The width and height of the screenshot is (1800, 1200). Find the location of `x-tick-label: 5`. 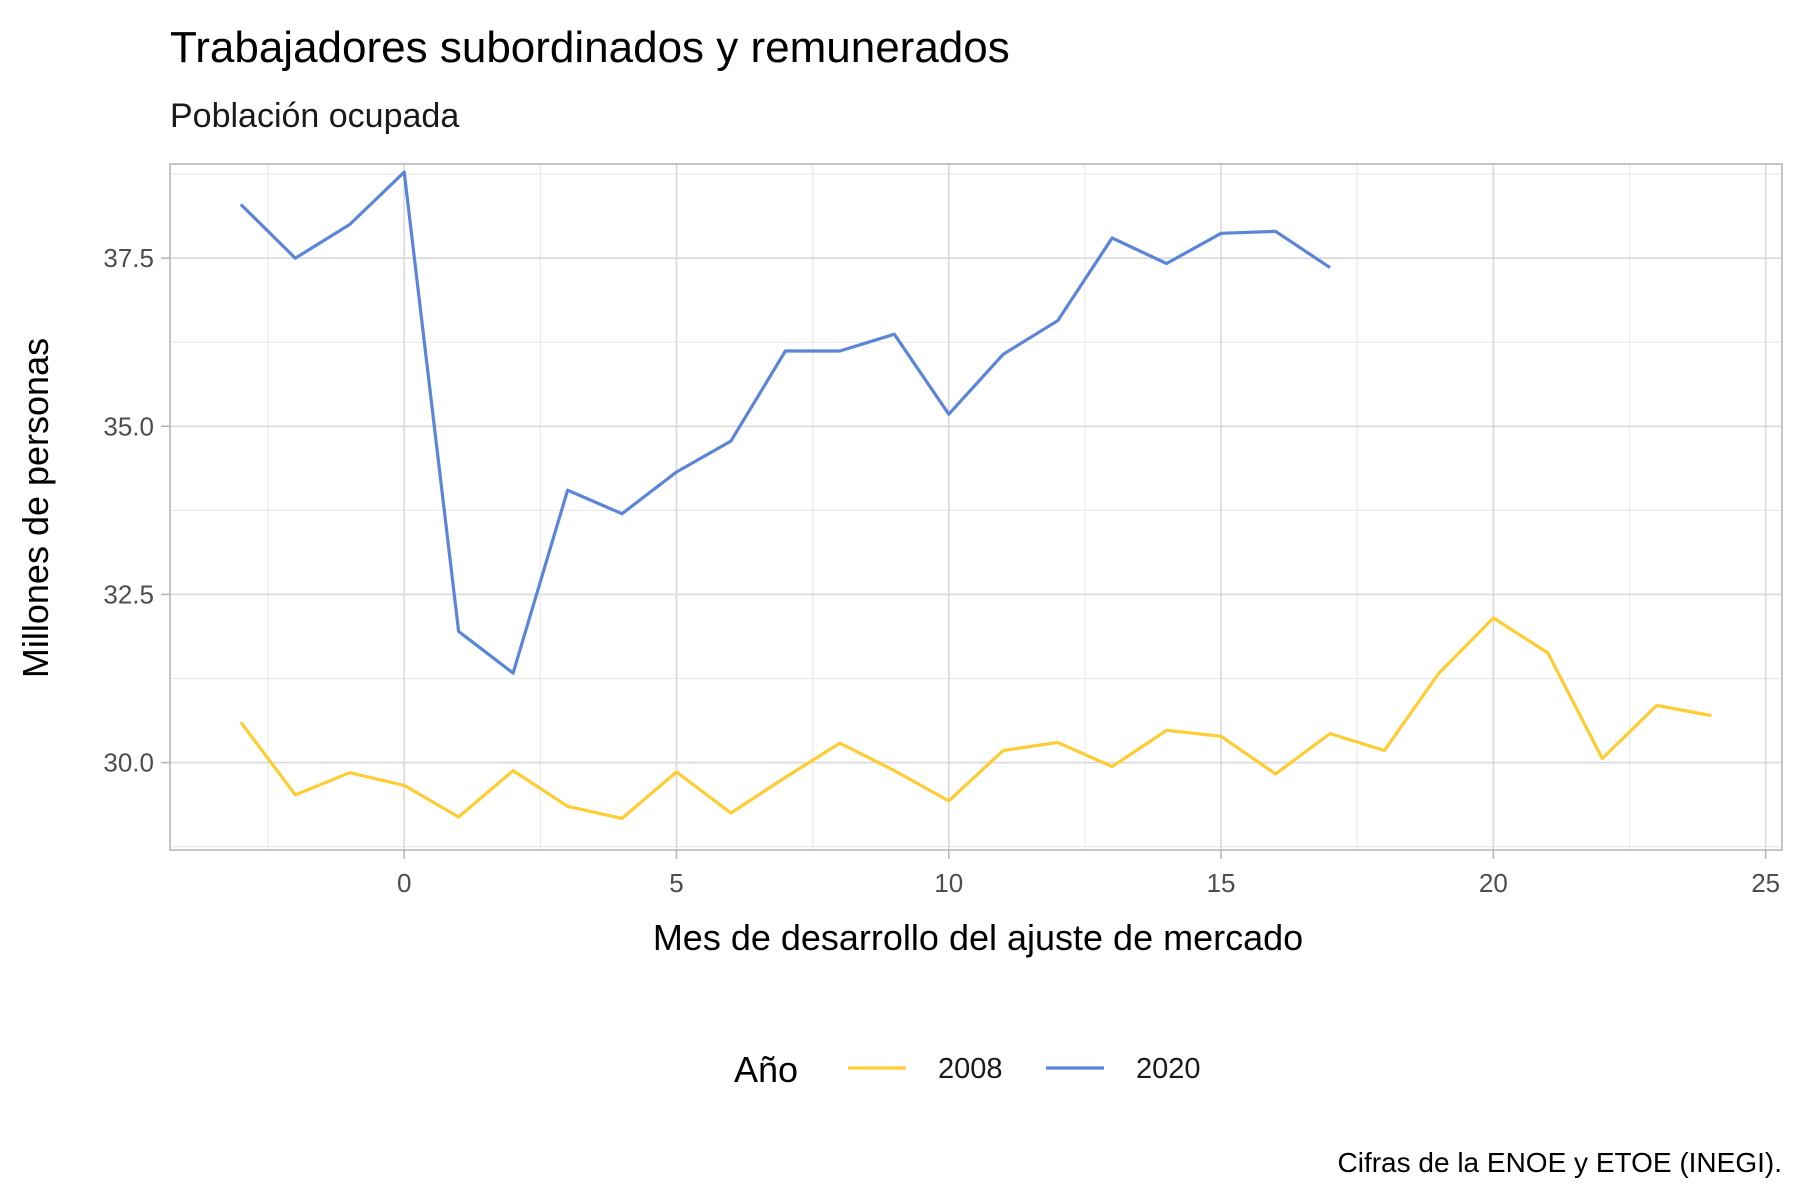

x-tick-label: 5 is located at coordinates (676, 883).